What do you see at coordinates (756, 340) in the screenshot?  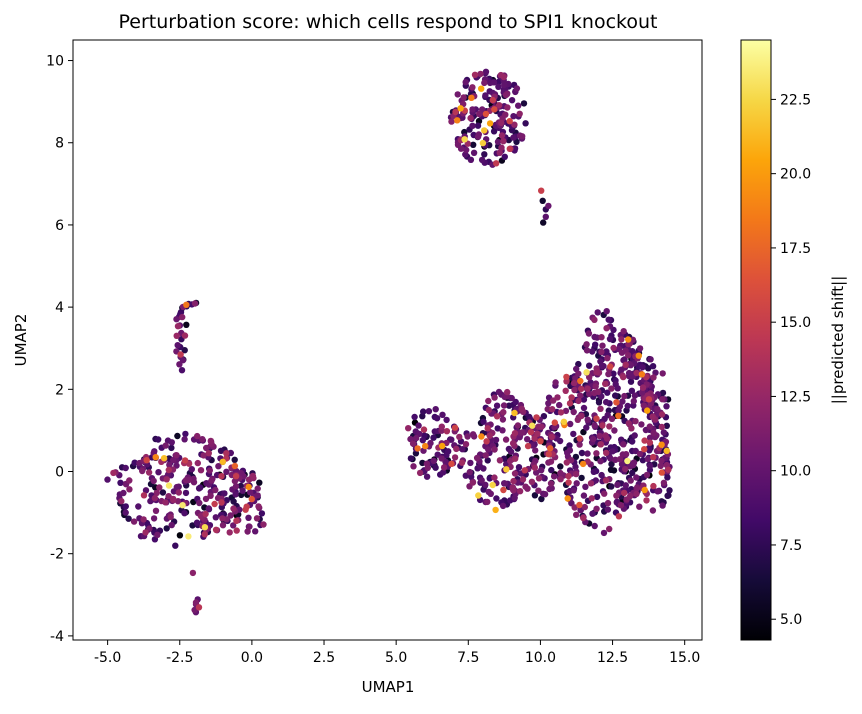 I see `colorbar` at bounding box center [756, 340].